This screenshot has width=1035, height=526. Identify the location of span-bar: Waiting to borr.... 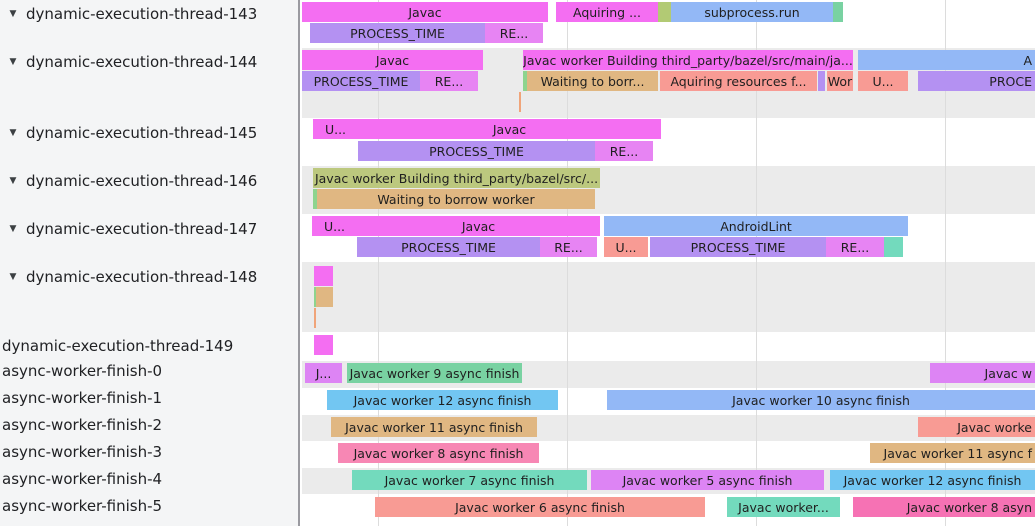
(592, 81).